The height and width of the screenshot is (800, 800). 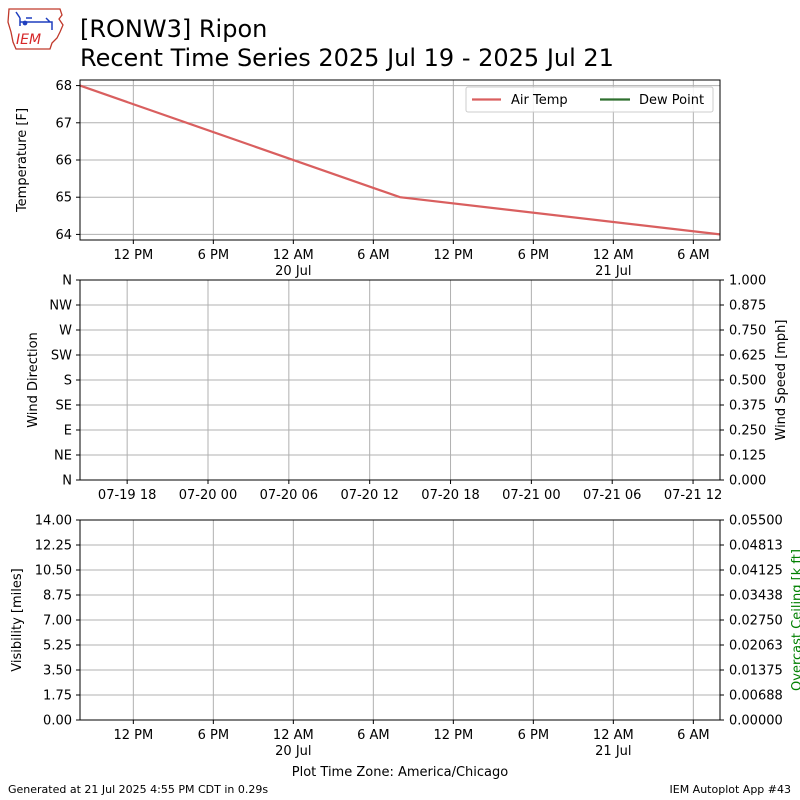 I want to click on x-tick-label: 07-20 00, so click(x=208, y=495).